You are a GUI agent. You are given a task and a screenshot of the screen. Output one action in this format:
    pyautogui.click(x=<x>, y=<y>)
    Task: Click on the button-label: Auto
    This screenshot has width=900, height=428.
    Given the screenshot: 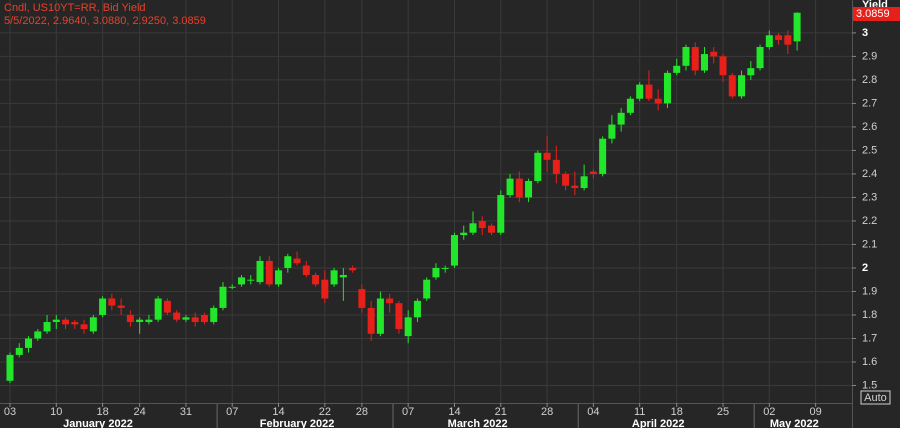 What is the action you would take?
    pyautogui.click(x=875, y=398)
    